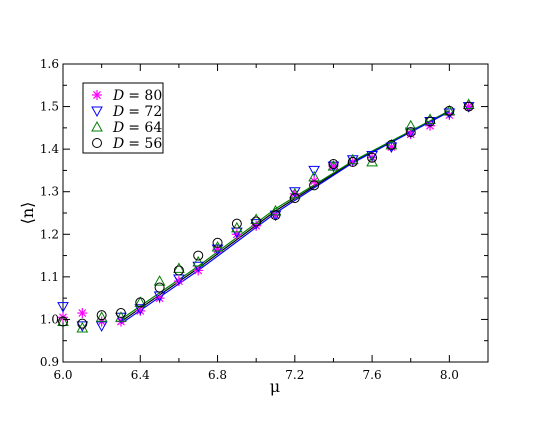 This screenshot has width=550, height=430. I want to click on y-tick-label: 0.9, so click(49, 362).